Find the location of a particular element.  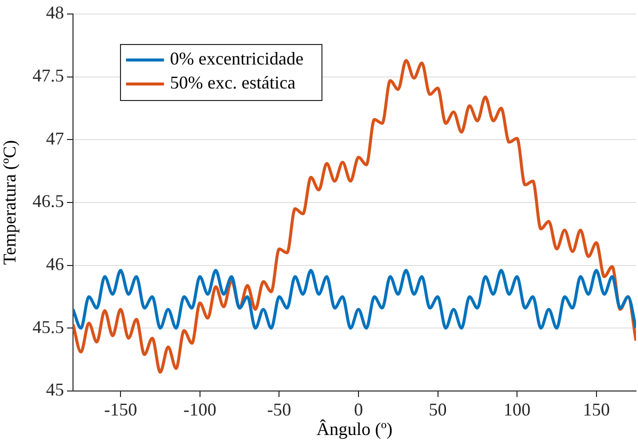

x-tick-label: -100 is located at coordinates (199, 410).